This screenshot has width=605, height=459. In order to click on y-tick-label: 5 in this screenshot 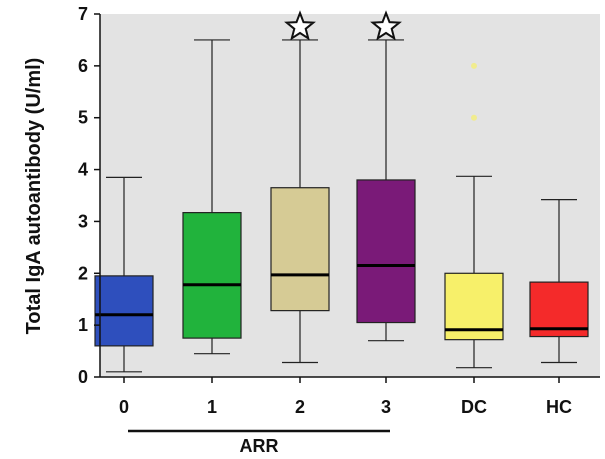, I will do `click(83, 118)`.